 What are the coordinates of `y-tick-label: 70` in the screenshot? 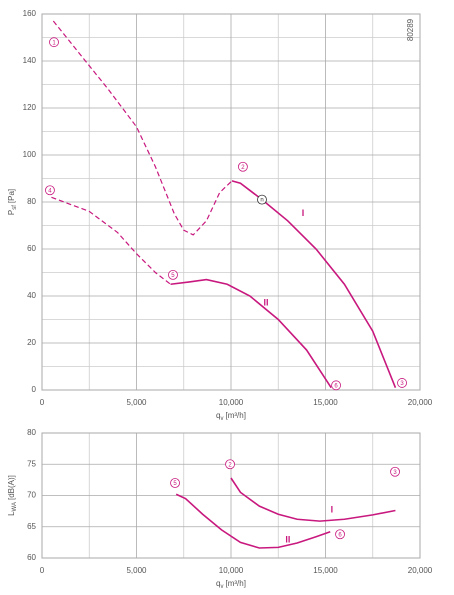 It's located at (31, 495).